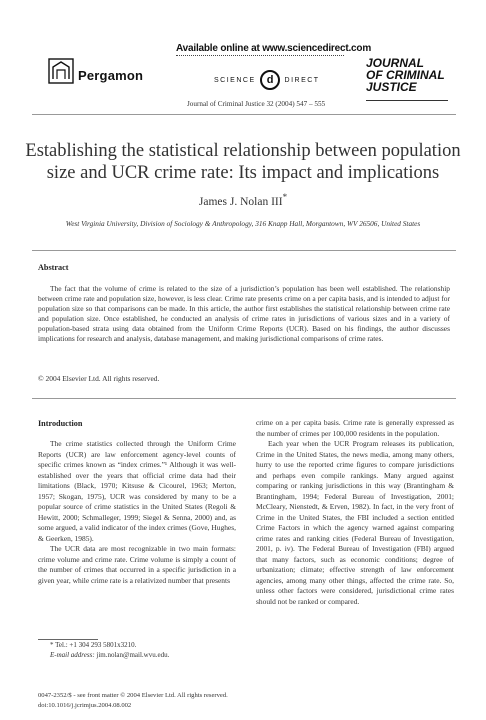 This screenshot has width=486, height=720. I want to click on author-name: James J. Nolan III, so click(240, 201).